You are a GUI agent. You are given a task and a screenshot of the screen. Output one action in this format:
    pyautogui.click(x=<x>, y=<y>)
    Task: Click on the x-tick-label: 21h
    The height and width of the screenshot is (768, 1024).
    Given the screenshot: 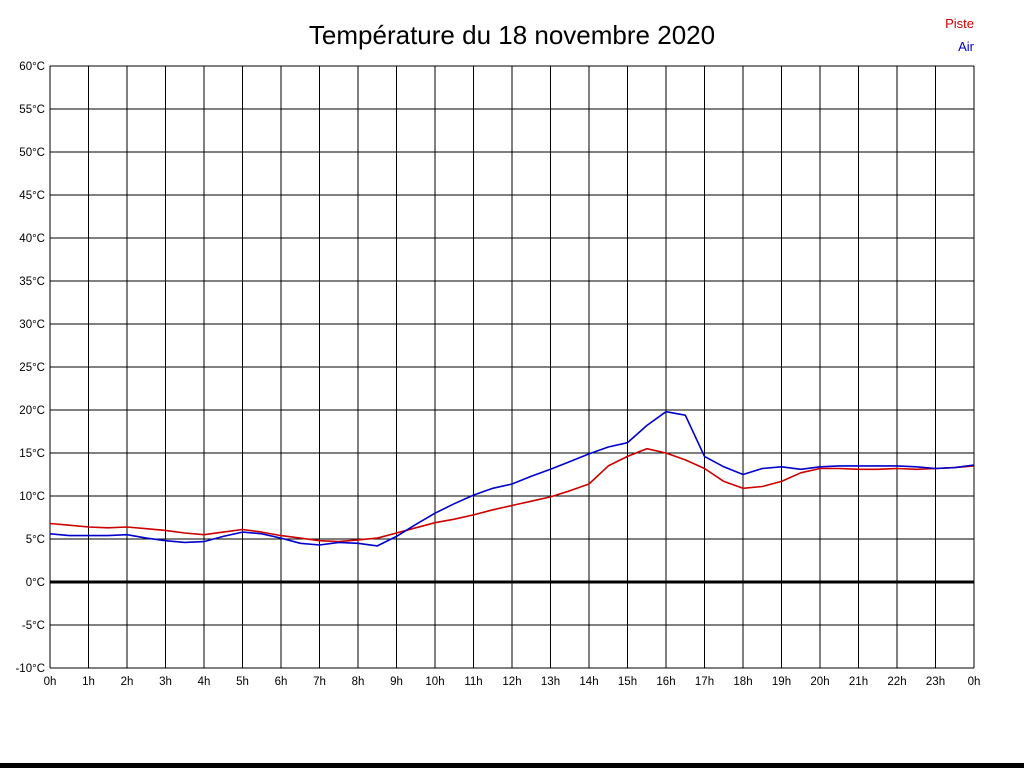 What is the action you would take?
    pyautogui.click(x=858, y=682)
    